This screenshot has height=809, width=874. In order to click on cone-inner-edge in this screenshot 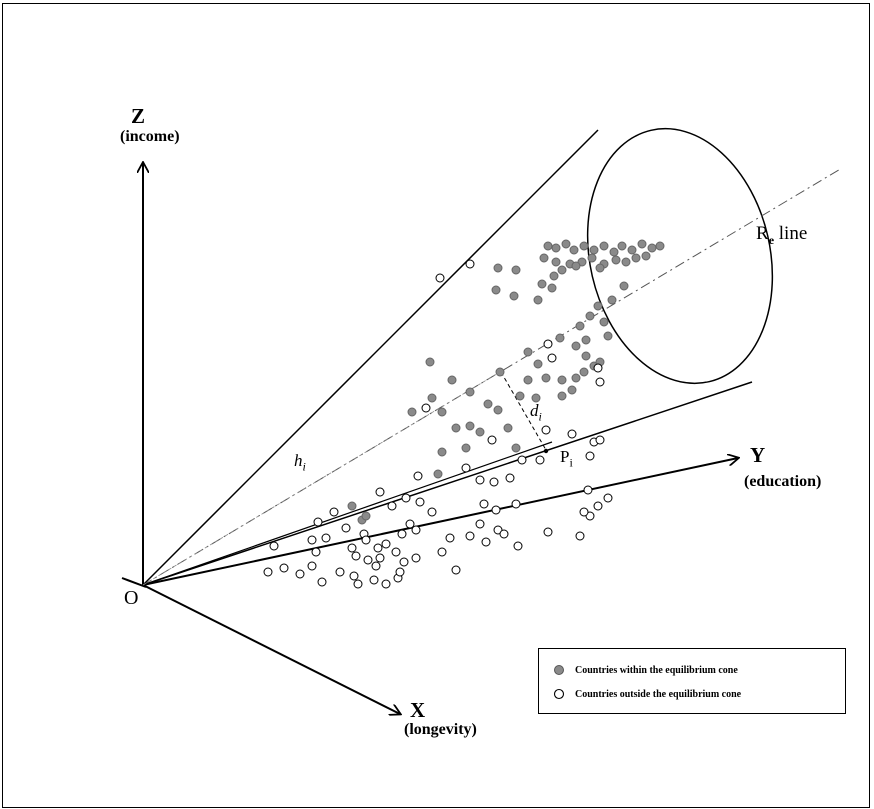, I will do `click(347, 513)`.